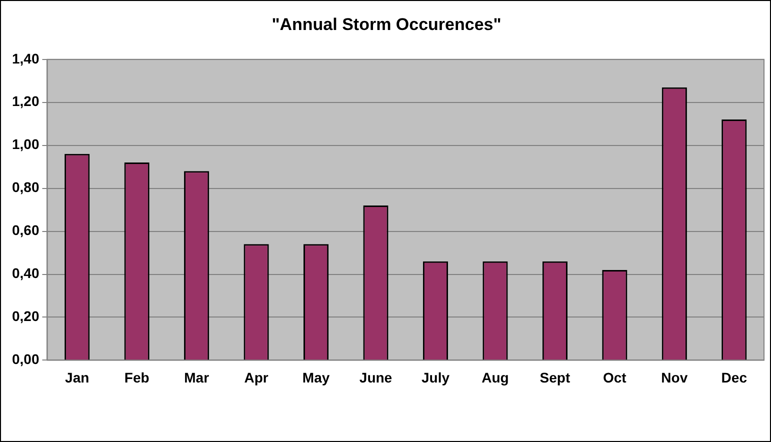 Image resolution: width=771 pixels, height=442 pixels. What do you see at coordinates (734, 377) in the screenshot?
I see `x-tick-label: Dec` at bounding box center [734, 377].